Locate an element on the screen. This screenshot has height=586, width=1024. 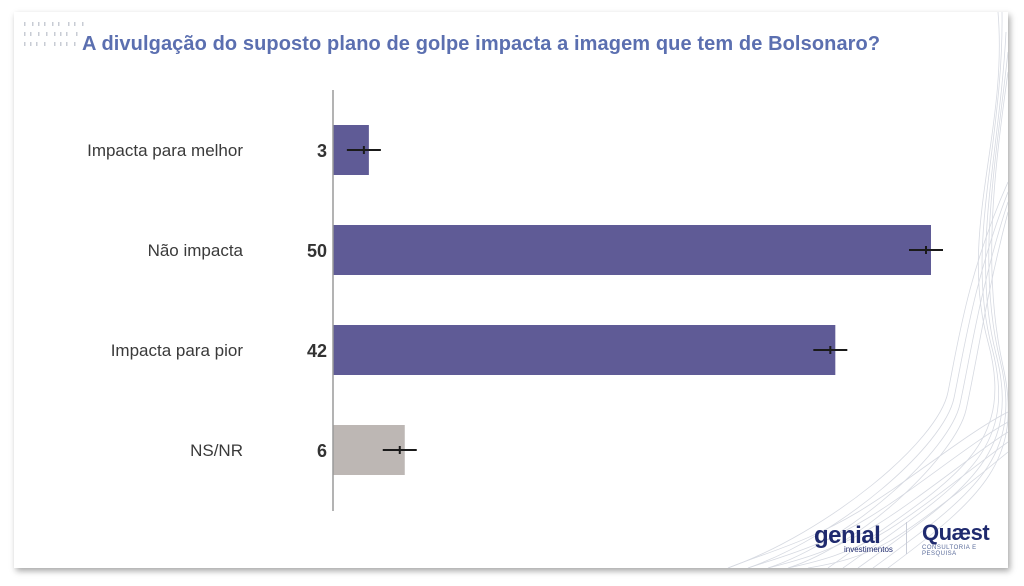
value-label: 50 is located at coordinates (317, 251).